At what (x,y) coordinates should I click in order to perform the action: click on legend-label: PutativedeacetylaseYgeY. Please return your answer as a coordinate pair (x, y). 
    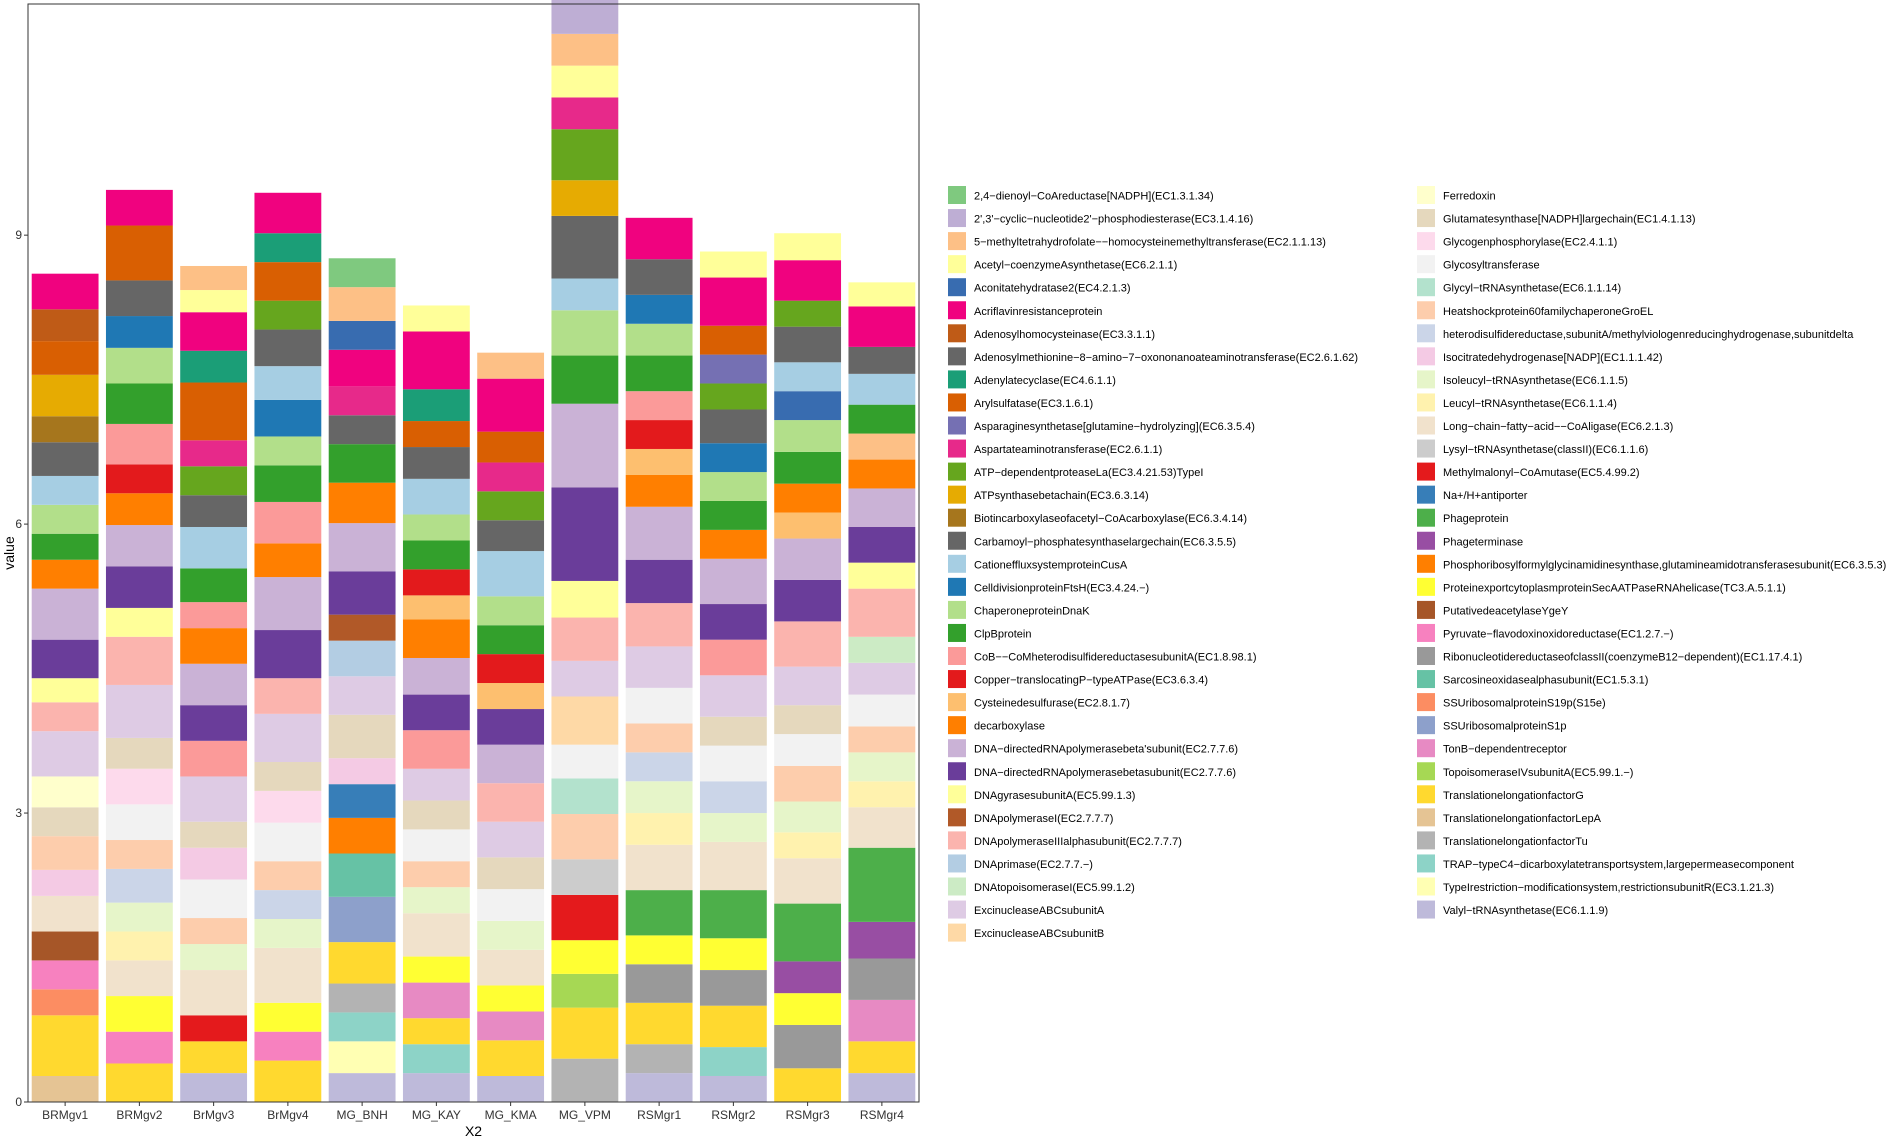
    Looking at the image, I should click on (1506, 611).